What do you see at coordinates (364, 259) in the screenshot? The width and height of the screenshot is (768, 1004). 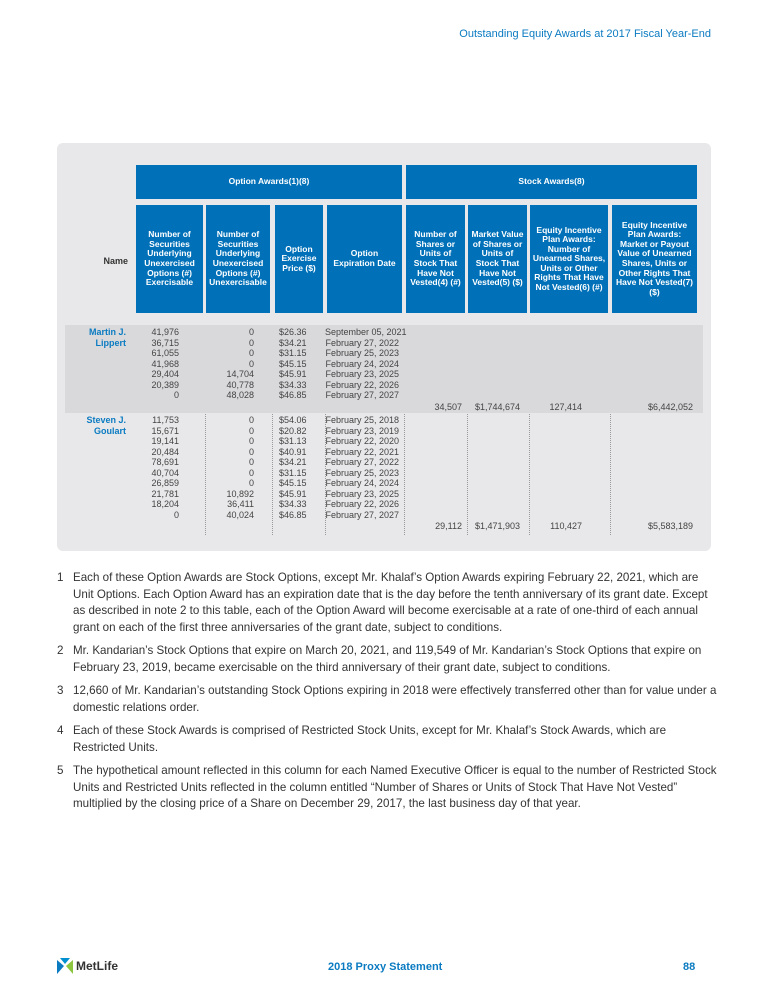 I see `column-header: Option Expiration Date` at bounding box center [364, 259].